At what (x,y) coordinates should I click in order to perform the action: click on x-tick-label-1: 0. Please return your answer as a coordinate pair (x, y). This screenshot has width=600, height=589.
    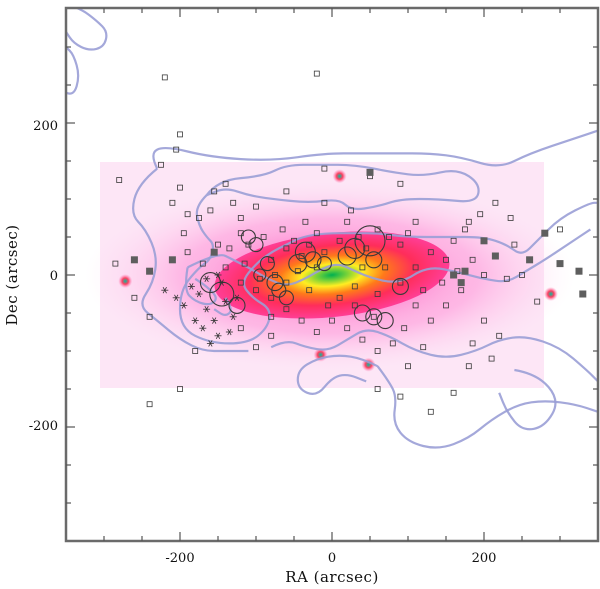
    Looking at the image, I should click on (332, 558).